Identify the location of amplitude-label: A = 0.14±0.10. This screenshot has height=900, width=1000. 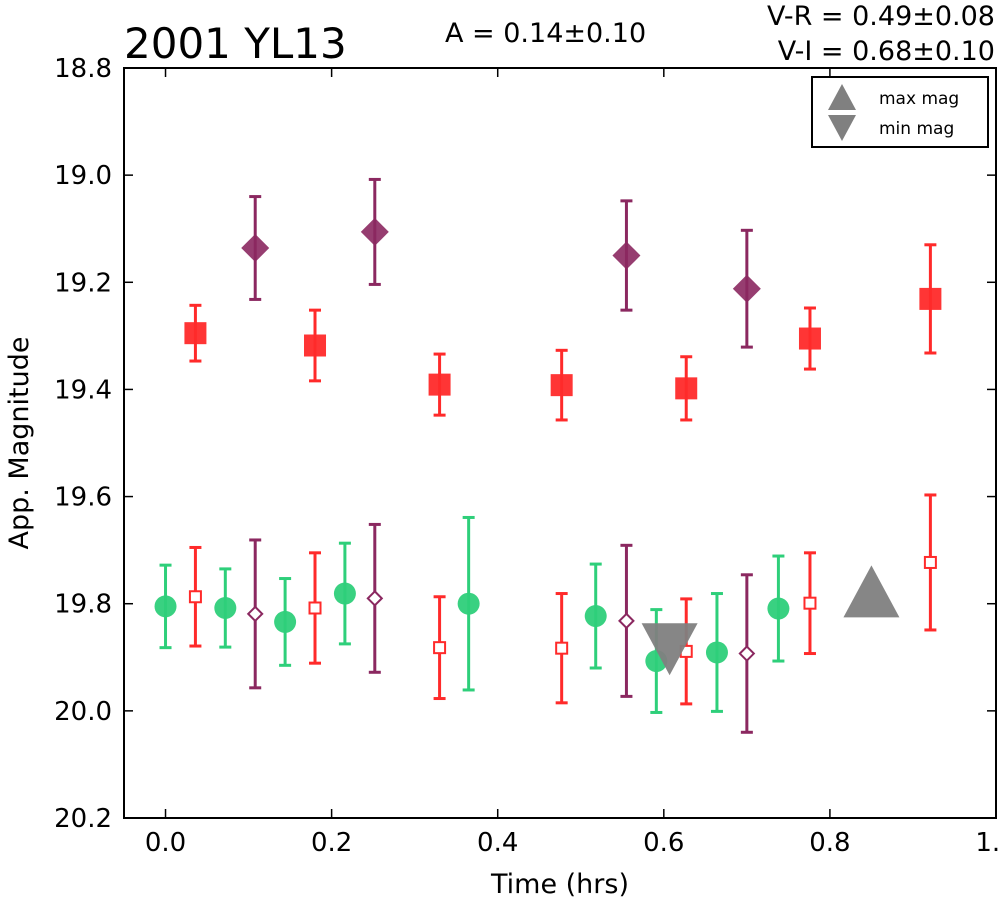
(545, 33).